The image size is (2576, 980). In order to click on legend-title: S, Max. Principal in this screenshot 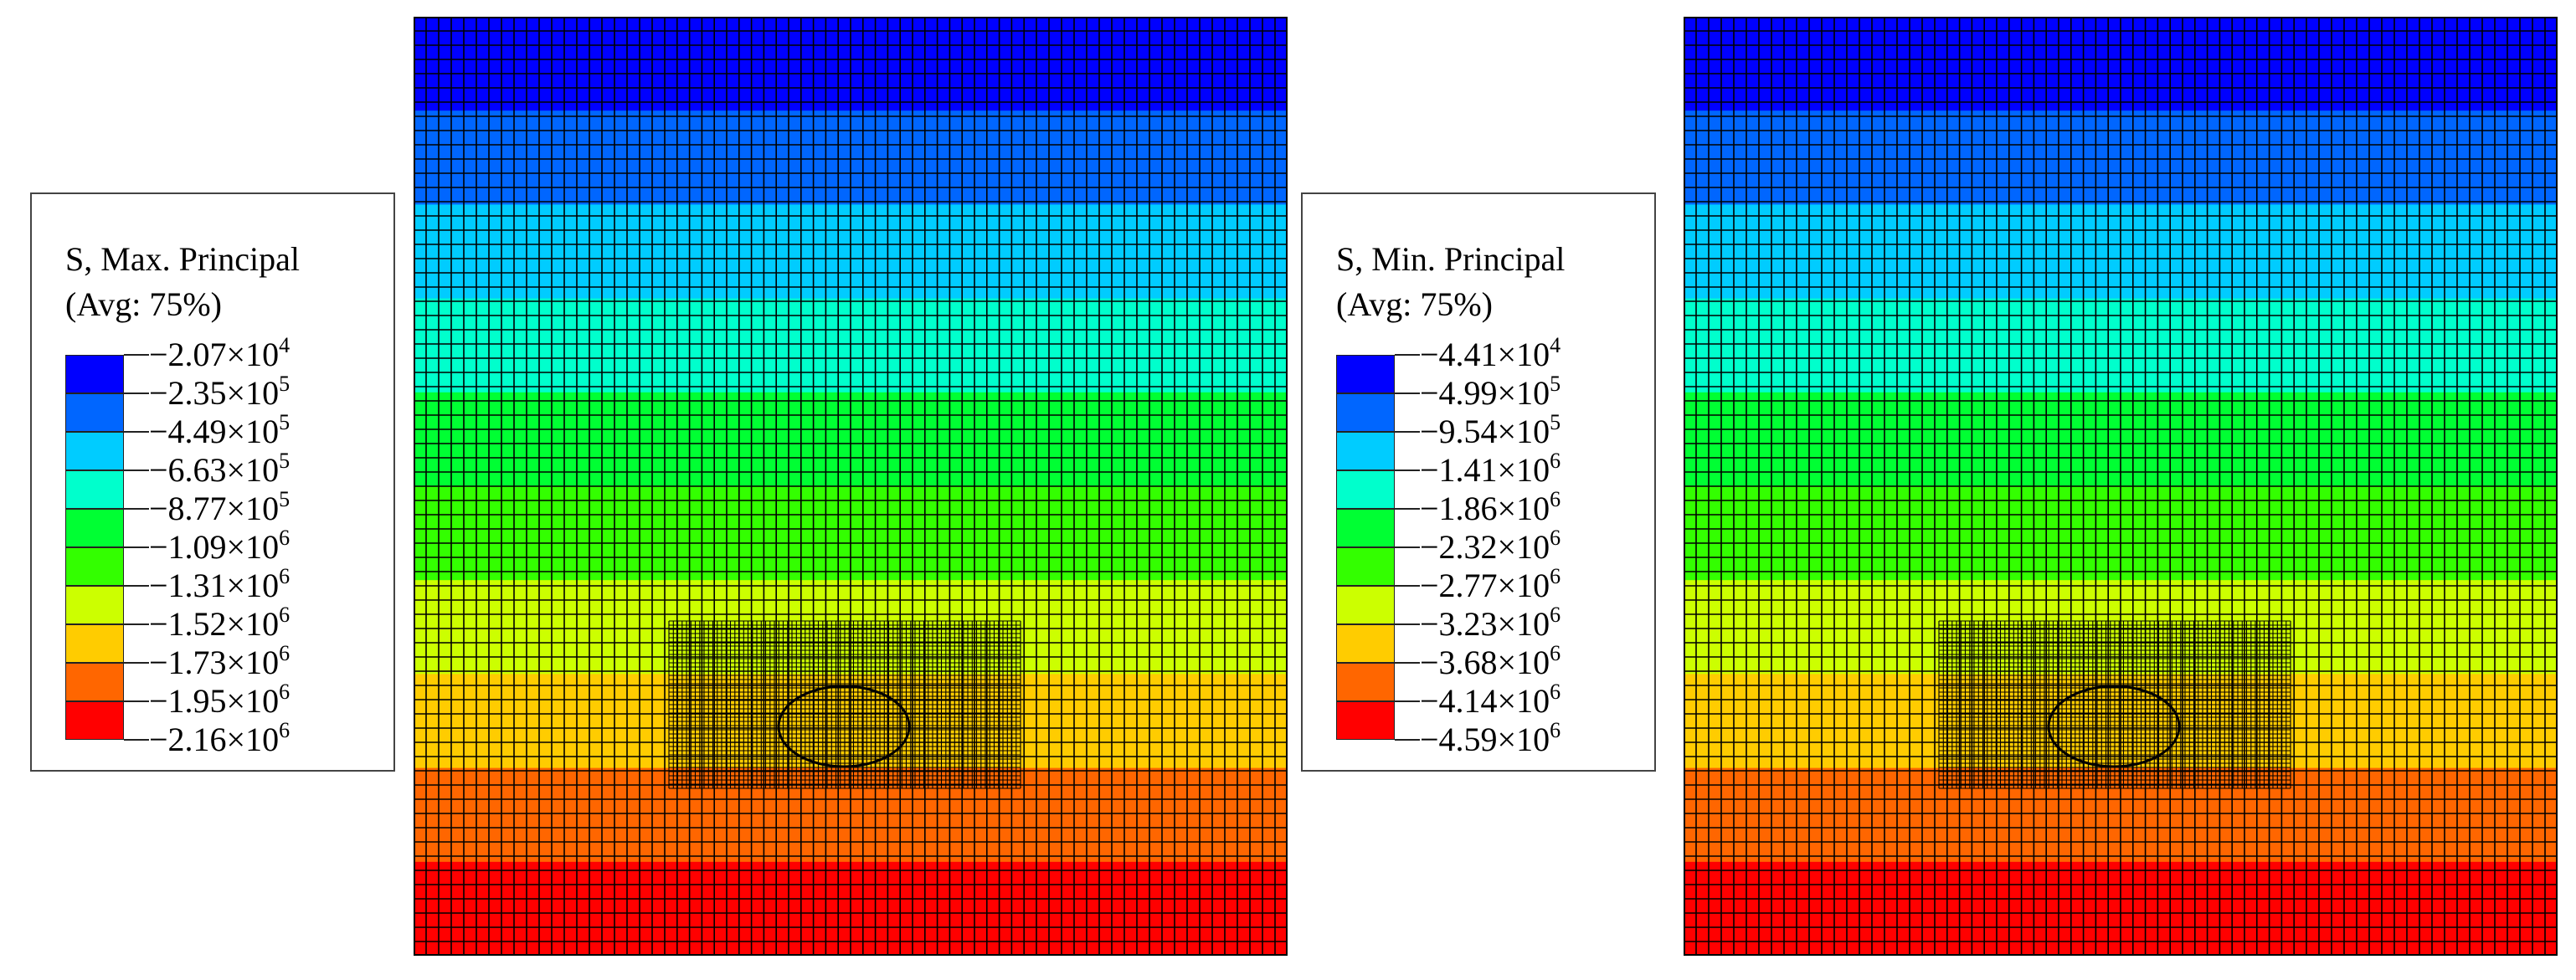, I will do `click(183, 259)`.